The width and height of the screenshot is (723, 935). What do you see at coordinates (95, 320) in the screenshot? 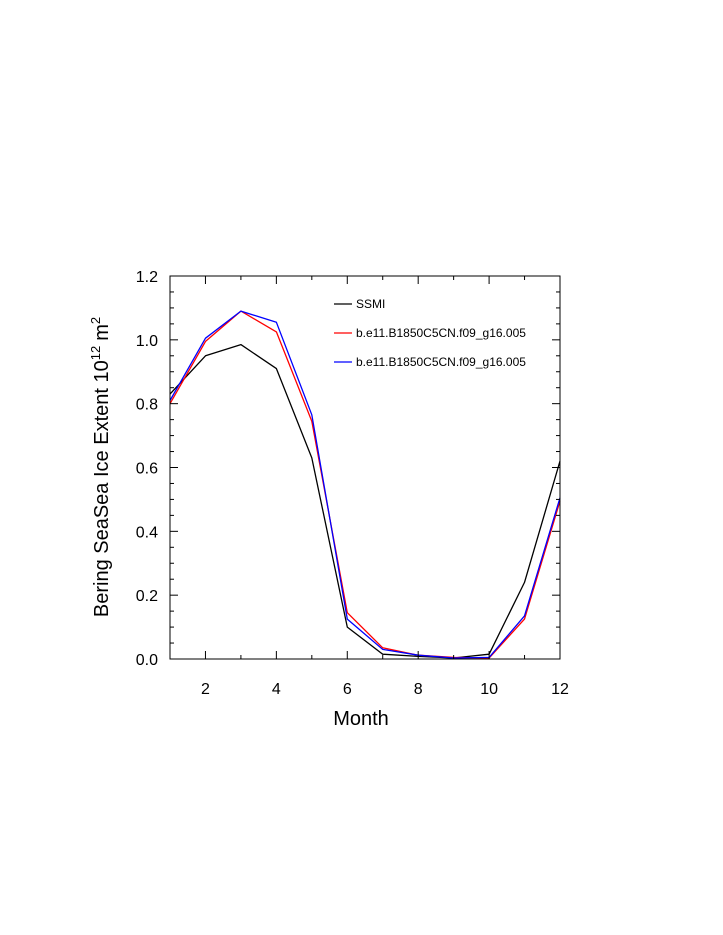
I see `y-axis-title-unit-exponent: 2` at bounding box center [95, 320].